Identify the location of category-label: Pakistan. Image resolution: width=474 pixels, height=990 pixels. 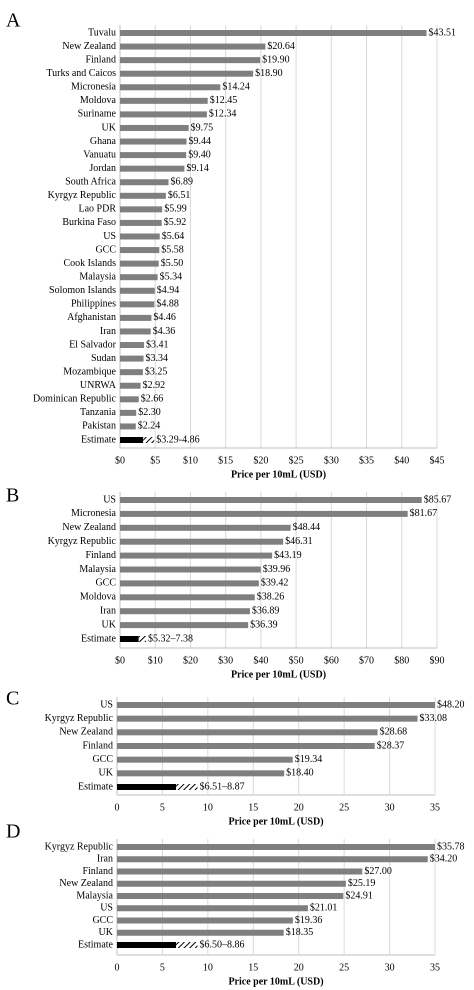
(99, 426).